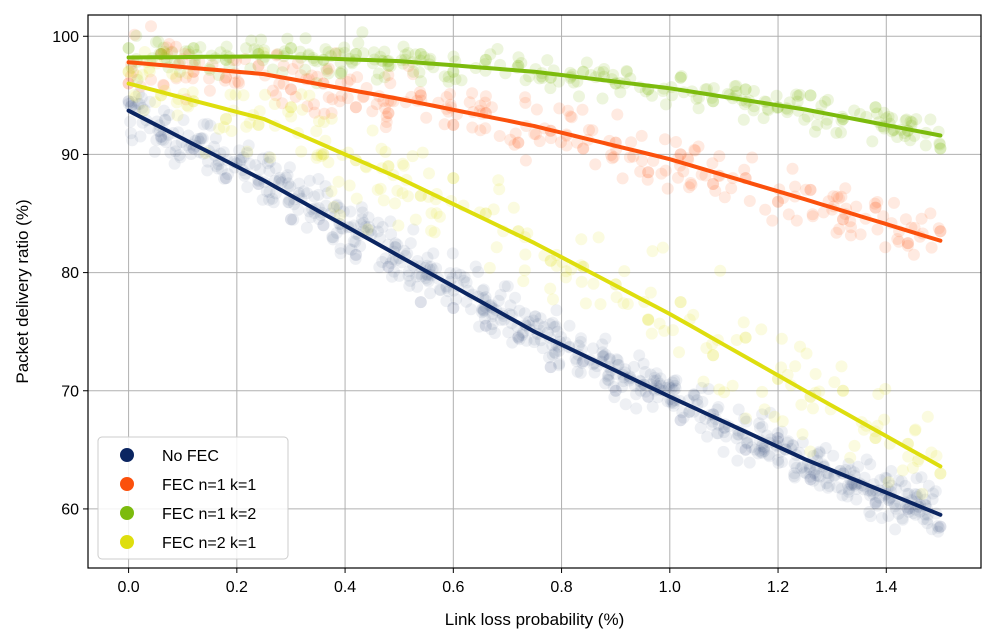  Describe the element at coordinates (190, 456) in the screenshot. I see `legend-label: No FEC` at that location.